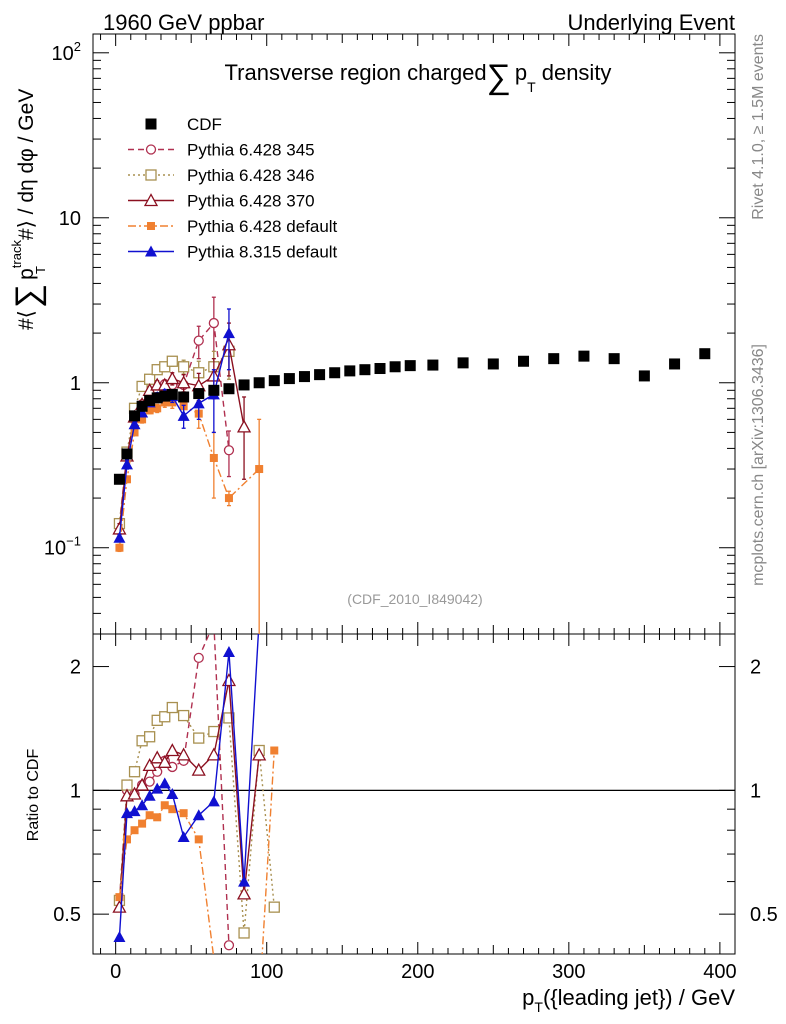  What do you see at coordinates (115, 972) in the screenshot?
I see `x-tick-label: 0` at bounding box center [115, 972].